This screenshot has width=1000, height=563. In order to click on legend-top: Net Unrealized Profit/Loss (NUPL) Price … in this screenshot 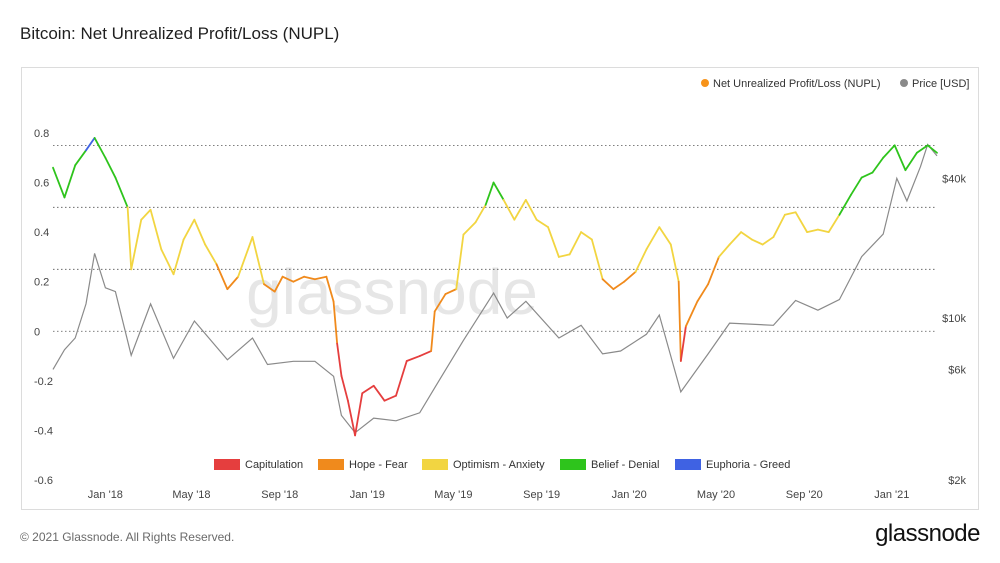, I will do `click(835, 84)`.